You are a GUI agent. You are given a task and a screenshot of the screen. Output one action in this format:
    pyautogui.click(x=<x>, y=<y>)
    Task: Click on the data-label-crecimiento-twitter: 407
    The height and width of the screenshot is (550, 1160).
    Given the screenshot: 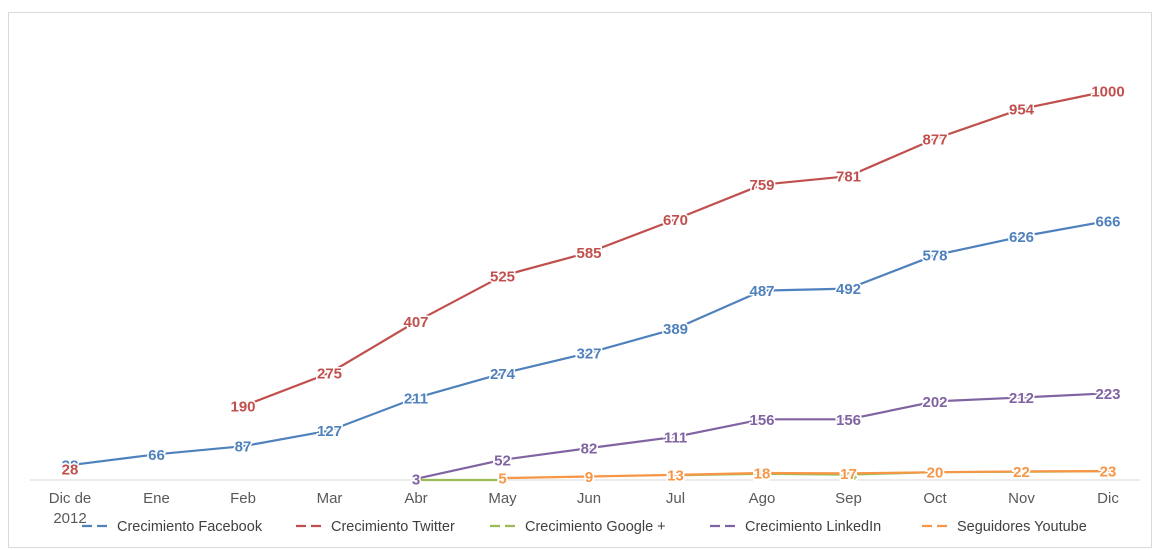 What is the action you would take?
    pyautogui.click(x=415, y=322)
    